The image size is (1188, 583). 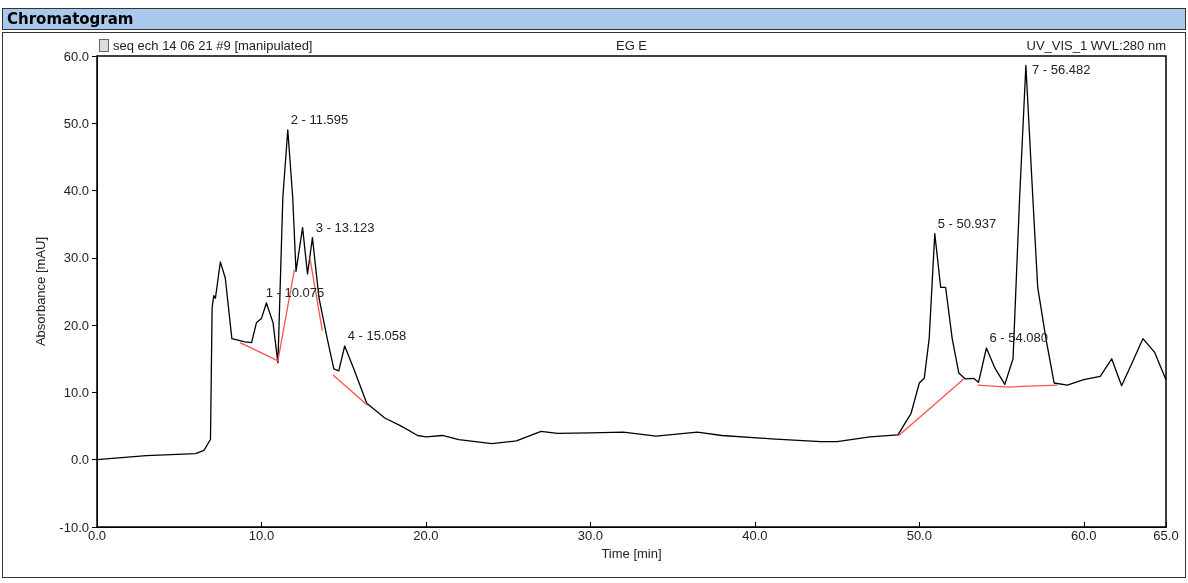 I want to click on x-tick-label: 20.0, so click(x=426, y=535).